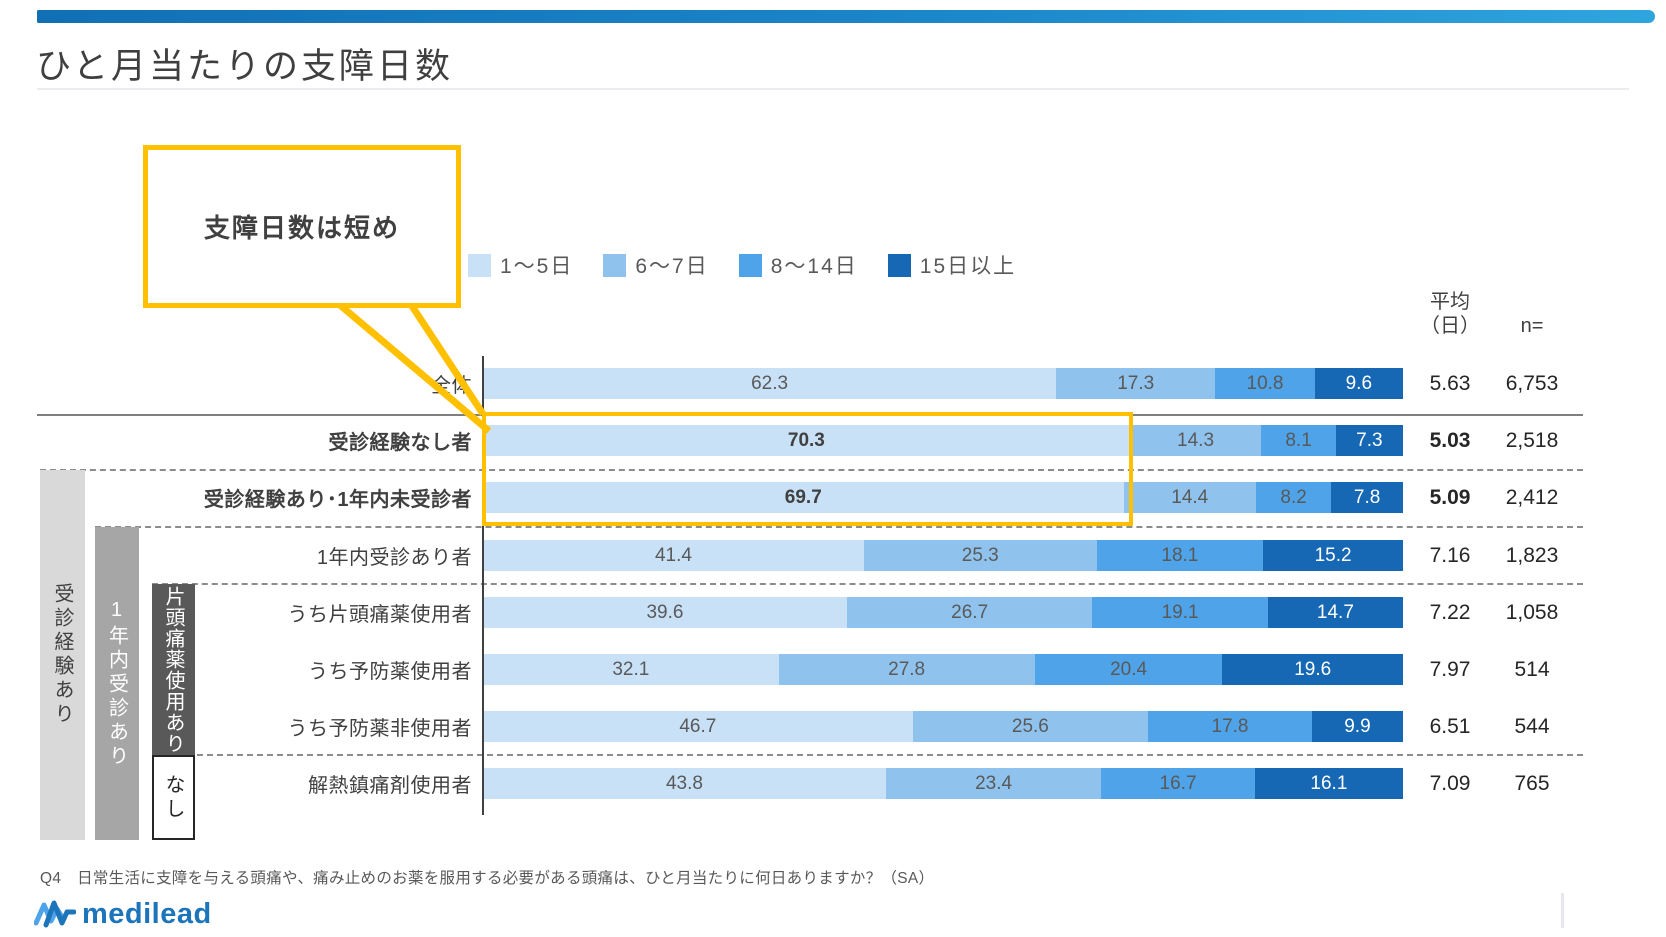  I want to click on stacked-bar: 39.6 26.7 19.1 14.7, so click(943, 612).